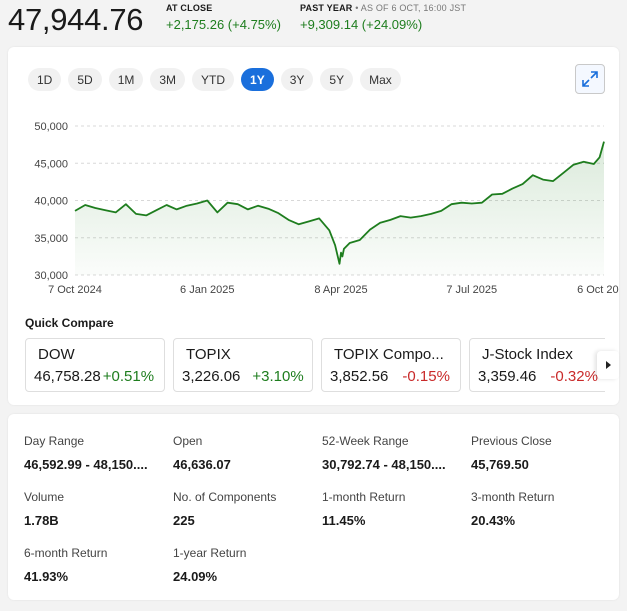  Describe the element at coordinates (242, 453) in the screenshot. I see `stat-open: Open 46,636.07` at that location.